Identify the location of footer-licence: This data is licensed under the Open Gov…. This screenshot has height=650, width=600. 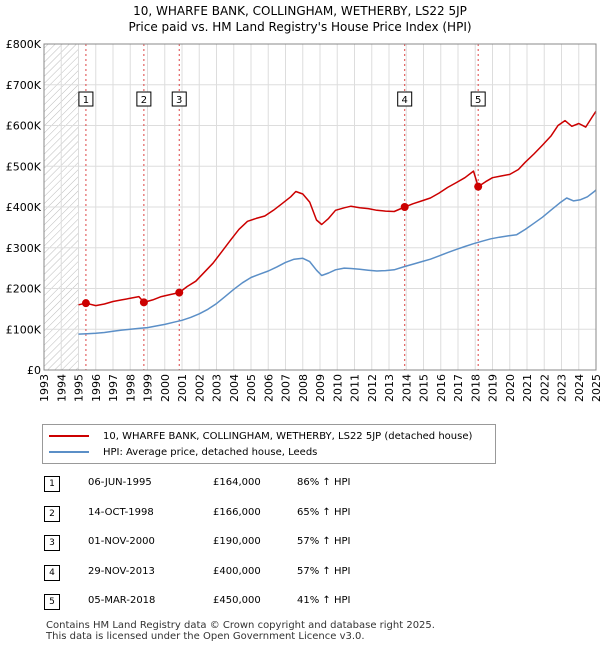
(205, 636).